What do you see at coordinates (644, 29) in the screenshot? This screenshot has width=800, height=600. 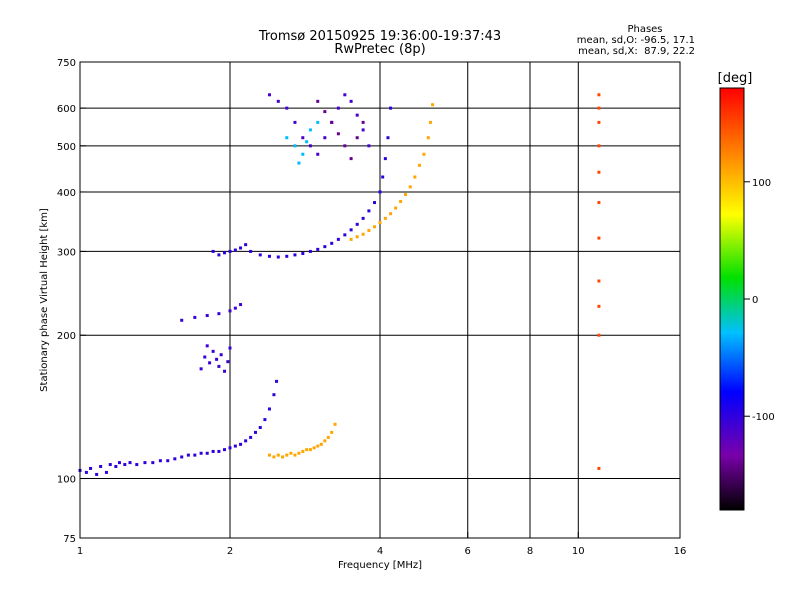 I see `phase-stats-title: Phases` at bounding box center [644, 29].